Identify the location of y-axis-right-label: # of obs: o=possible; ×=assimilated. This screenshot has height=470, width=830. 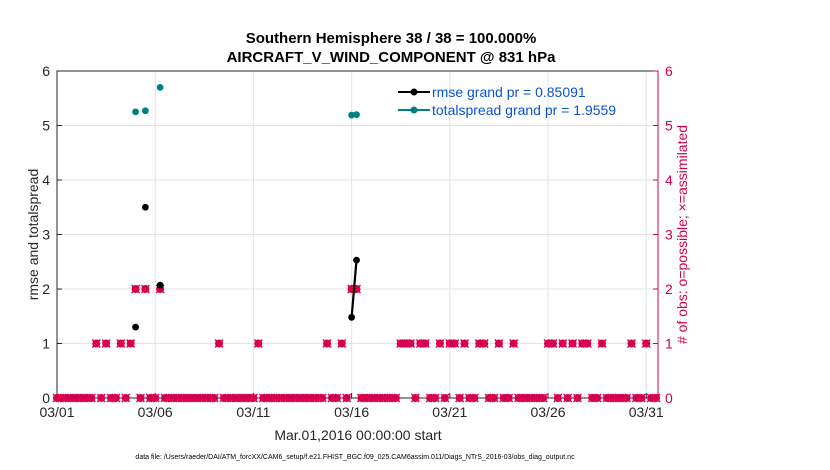
(682, 234).